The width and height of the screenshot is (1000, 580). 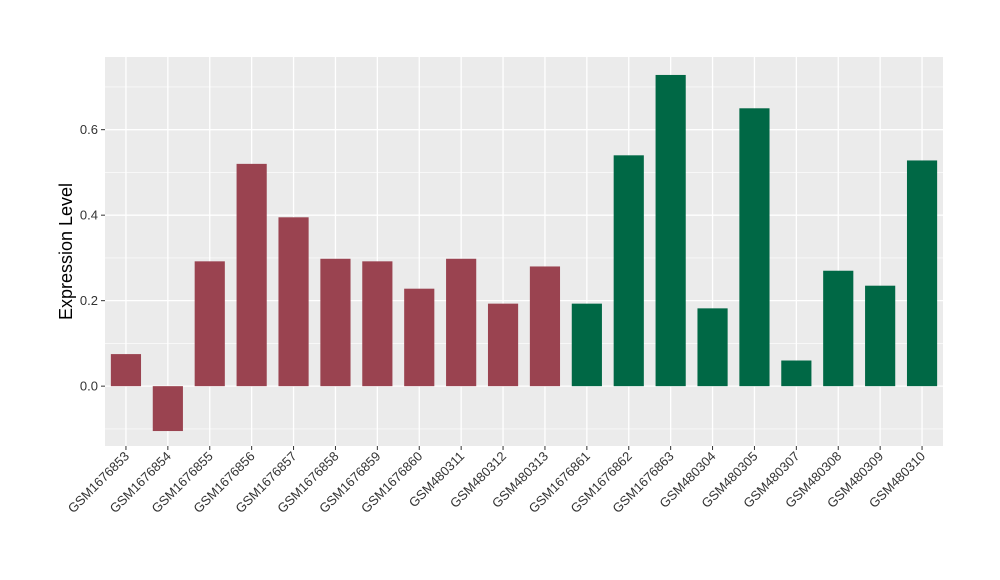 What do you see at coordinates (89, 386) in the screenshot?
I see `y-tick-label: 0.0` at bounding box center [89, 386].